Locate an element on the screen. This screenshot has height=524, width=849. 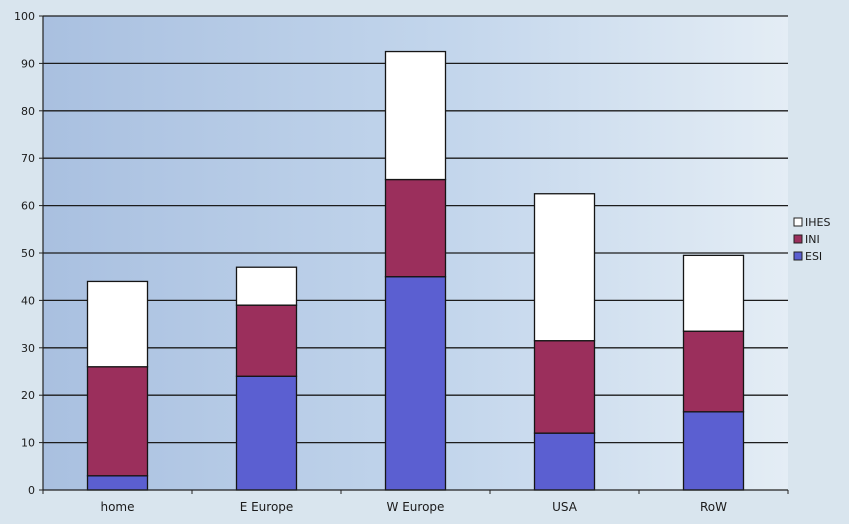
legend-label-esi: ESI is located at coordinates (813, 256).